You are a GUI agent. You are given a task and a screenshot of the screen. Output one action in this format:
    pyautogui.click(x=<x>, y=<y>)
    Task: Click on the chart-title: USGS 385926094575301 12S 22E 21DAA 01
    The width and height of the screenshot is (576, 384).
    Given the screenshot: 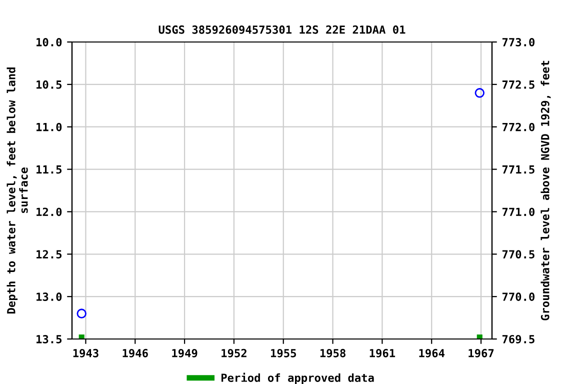 What is the action you would take?
    pyautogui.click(x=282, y=29)
    